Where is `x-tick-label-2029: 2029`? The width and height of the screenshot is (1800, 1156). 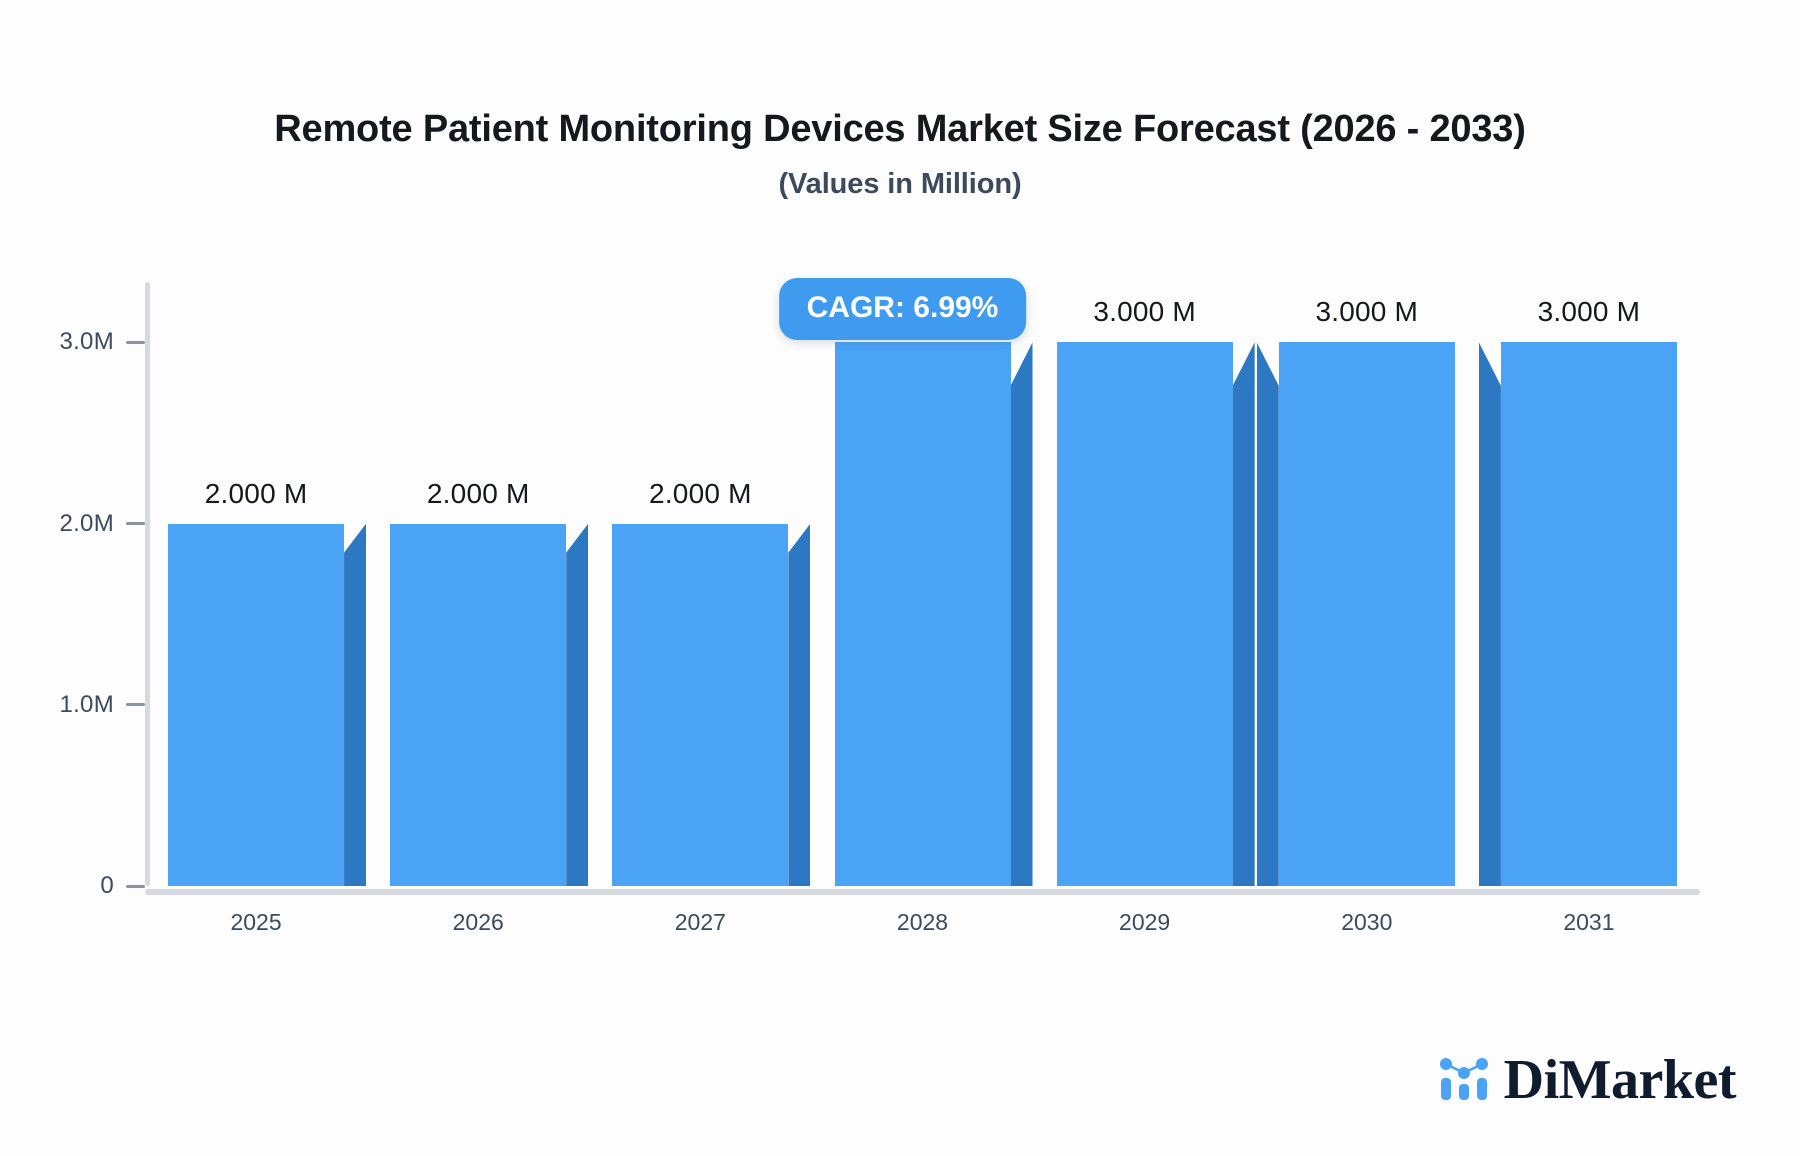 x-tick-label-2029: 2029 is located at coordinates (1145, 922).